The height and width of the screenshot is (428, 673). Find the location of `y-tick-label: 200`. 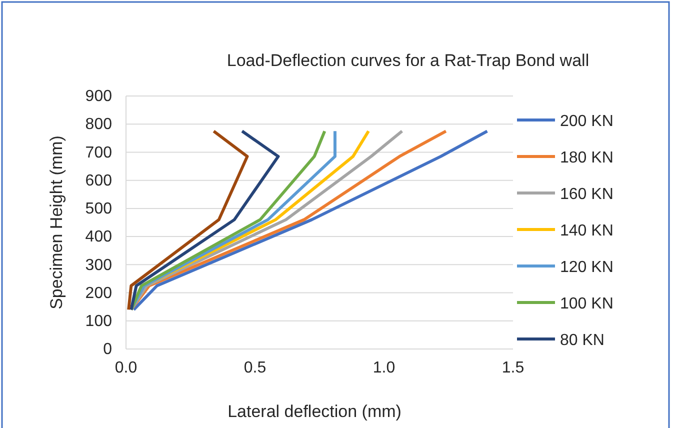

y-tick-label: 200 is located at coordinates (98, 293).